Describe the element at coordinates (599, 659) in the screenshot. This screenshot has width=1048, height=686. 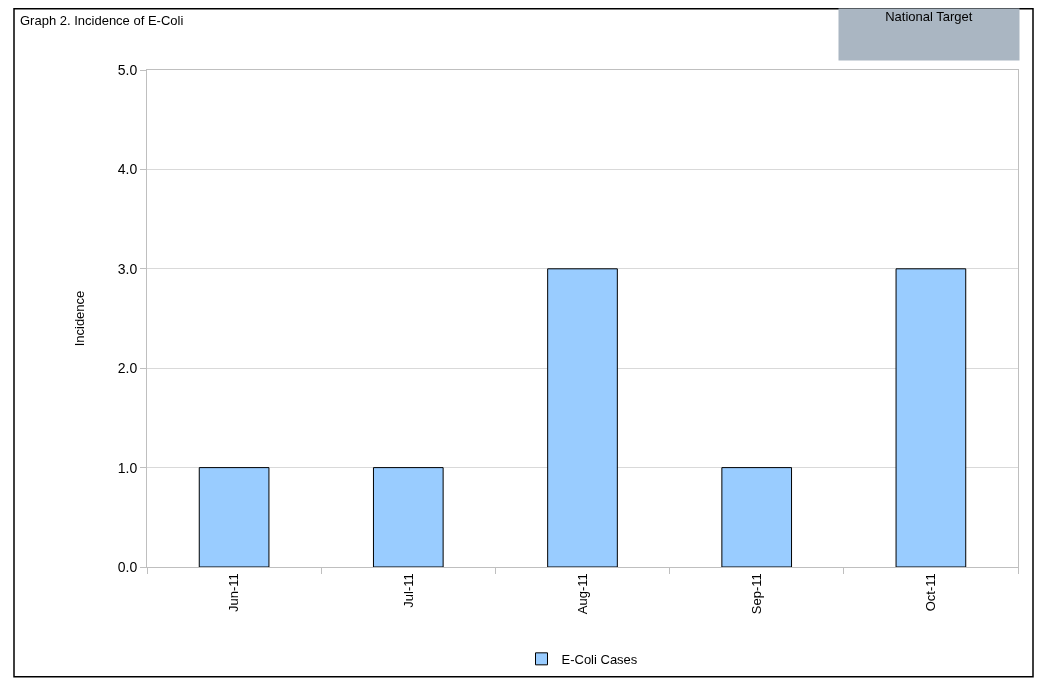
I see `legend-label: E-Coli Cases` at that location.